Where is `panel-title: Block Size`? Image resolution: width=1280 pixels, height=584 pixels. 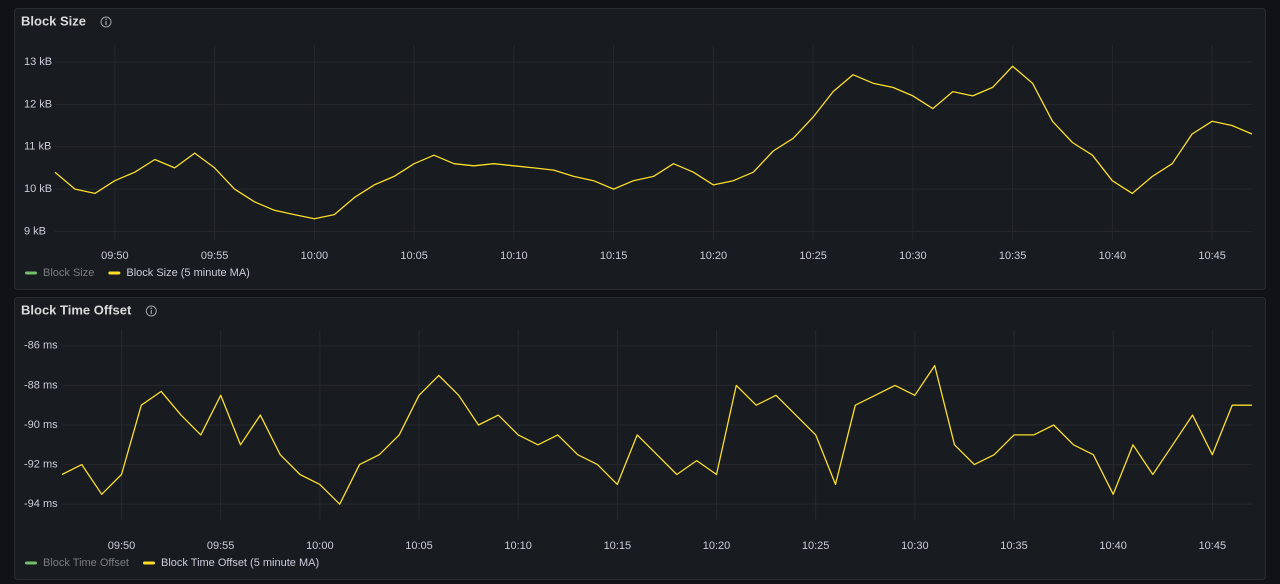 panel-title: Block Size is located at coordinates (53, 20).